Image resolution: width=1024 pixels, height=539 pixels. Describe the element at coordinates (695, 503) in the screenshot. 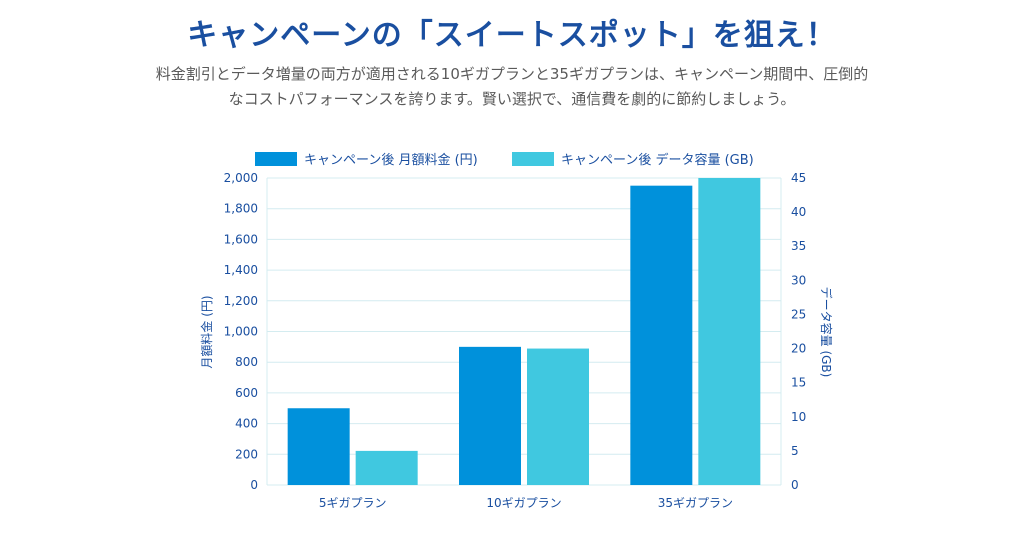

I see `x-tick-label: 35ギガプラン` at that location.